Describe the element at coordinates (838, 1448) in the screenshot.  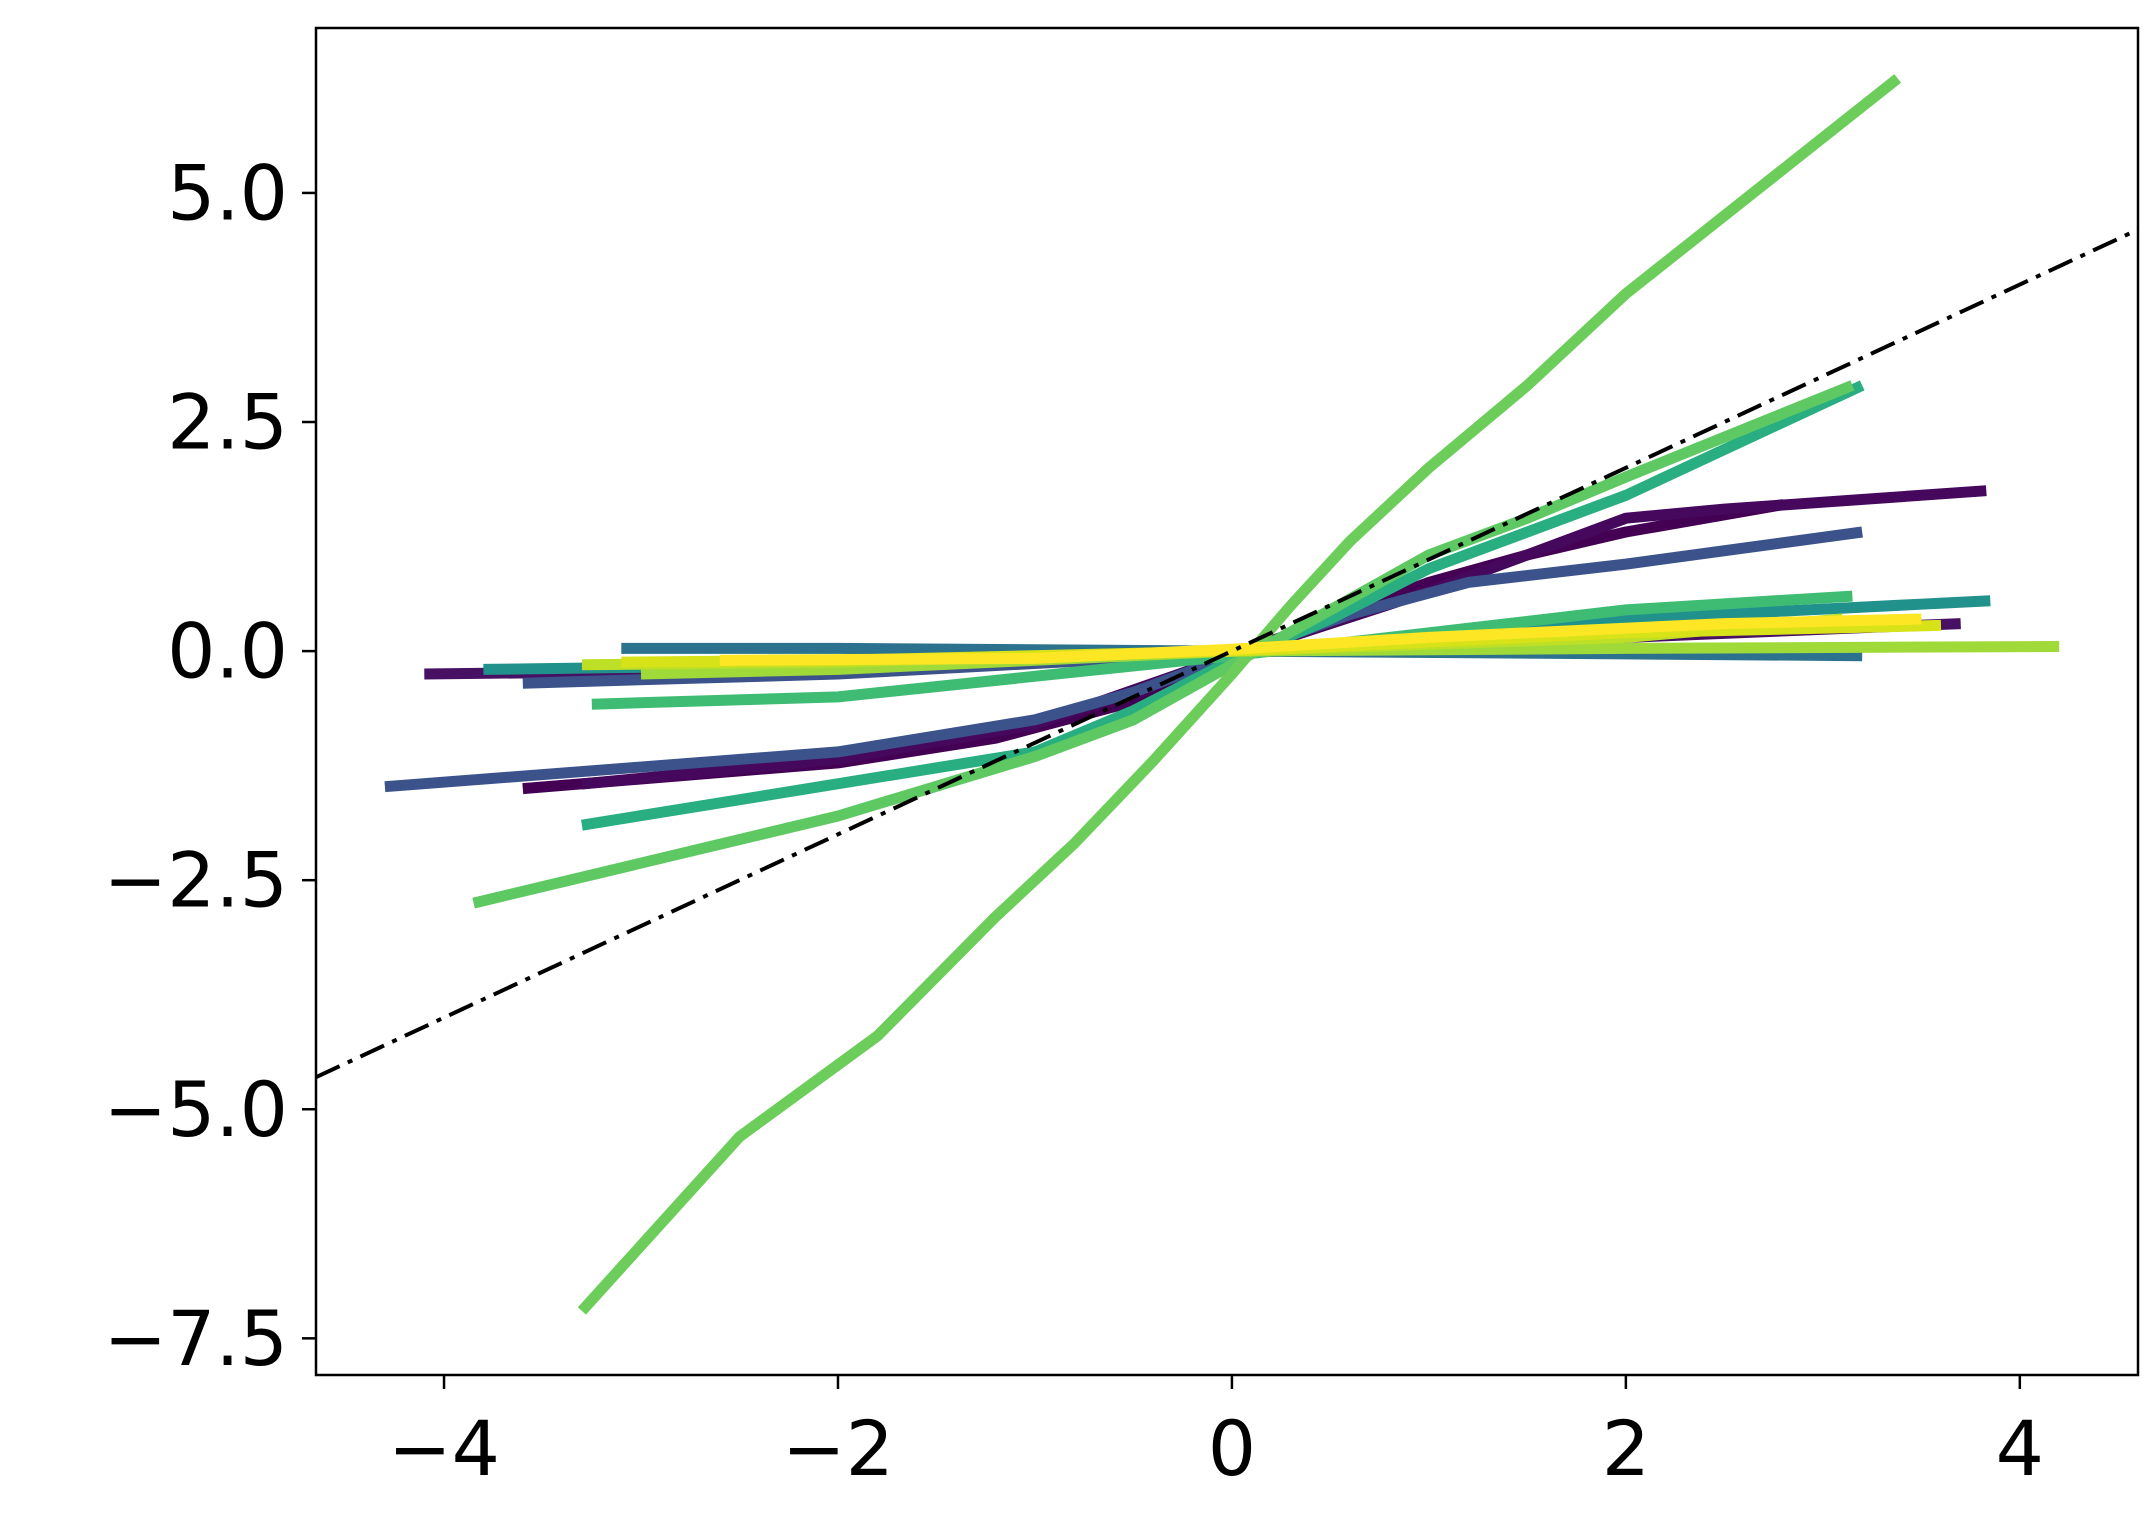
I see `x-tick-label-2: −2` at that location.